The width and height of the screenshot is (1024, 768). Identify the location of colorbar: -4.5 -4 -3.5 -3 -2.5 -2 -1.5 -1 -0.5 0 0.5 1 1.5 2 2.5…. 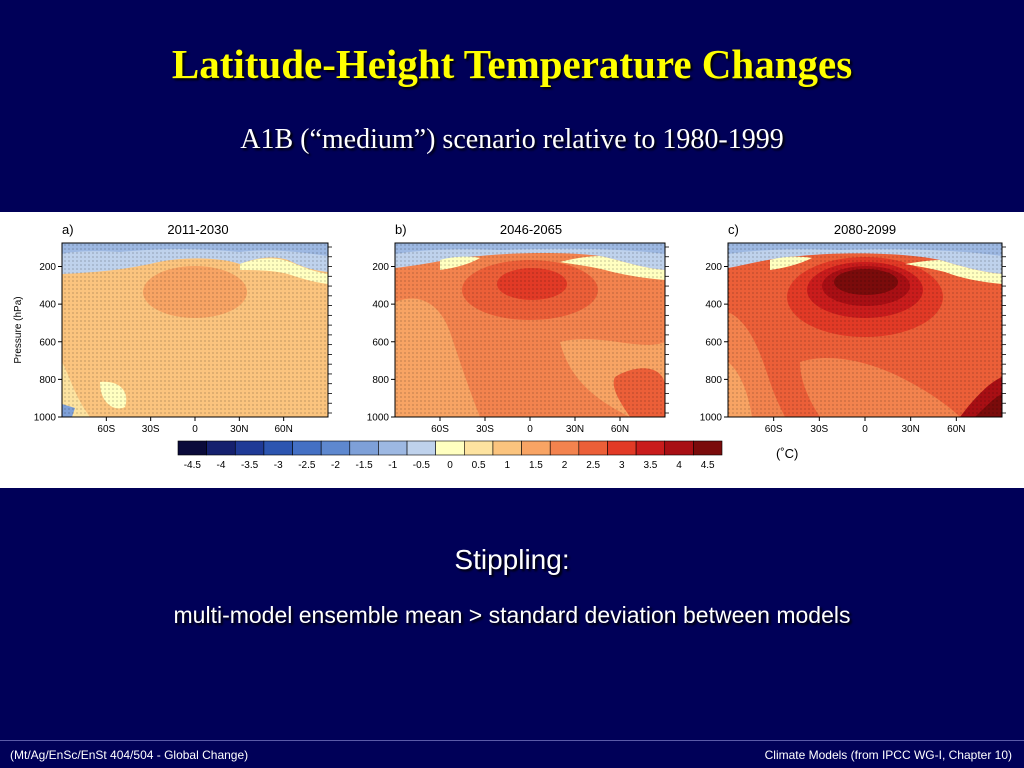
(450, 455).